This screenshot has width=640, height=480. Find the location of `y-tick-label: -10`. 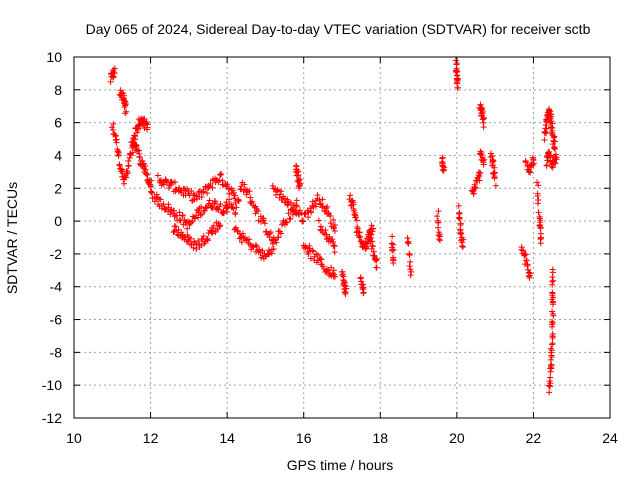

y-tick-label: -10 is located at coordinates (52, 385).